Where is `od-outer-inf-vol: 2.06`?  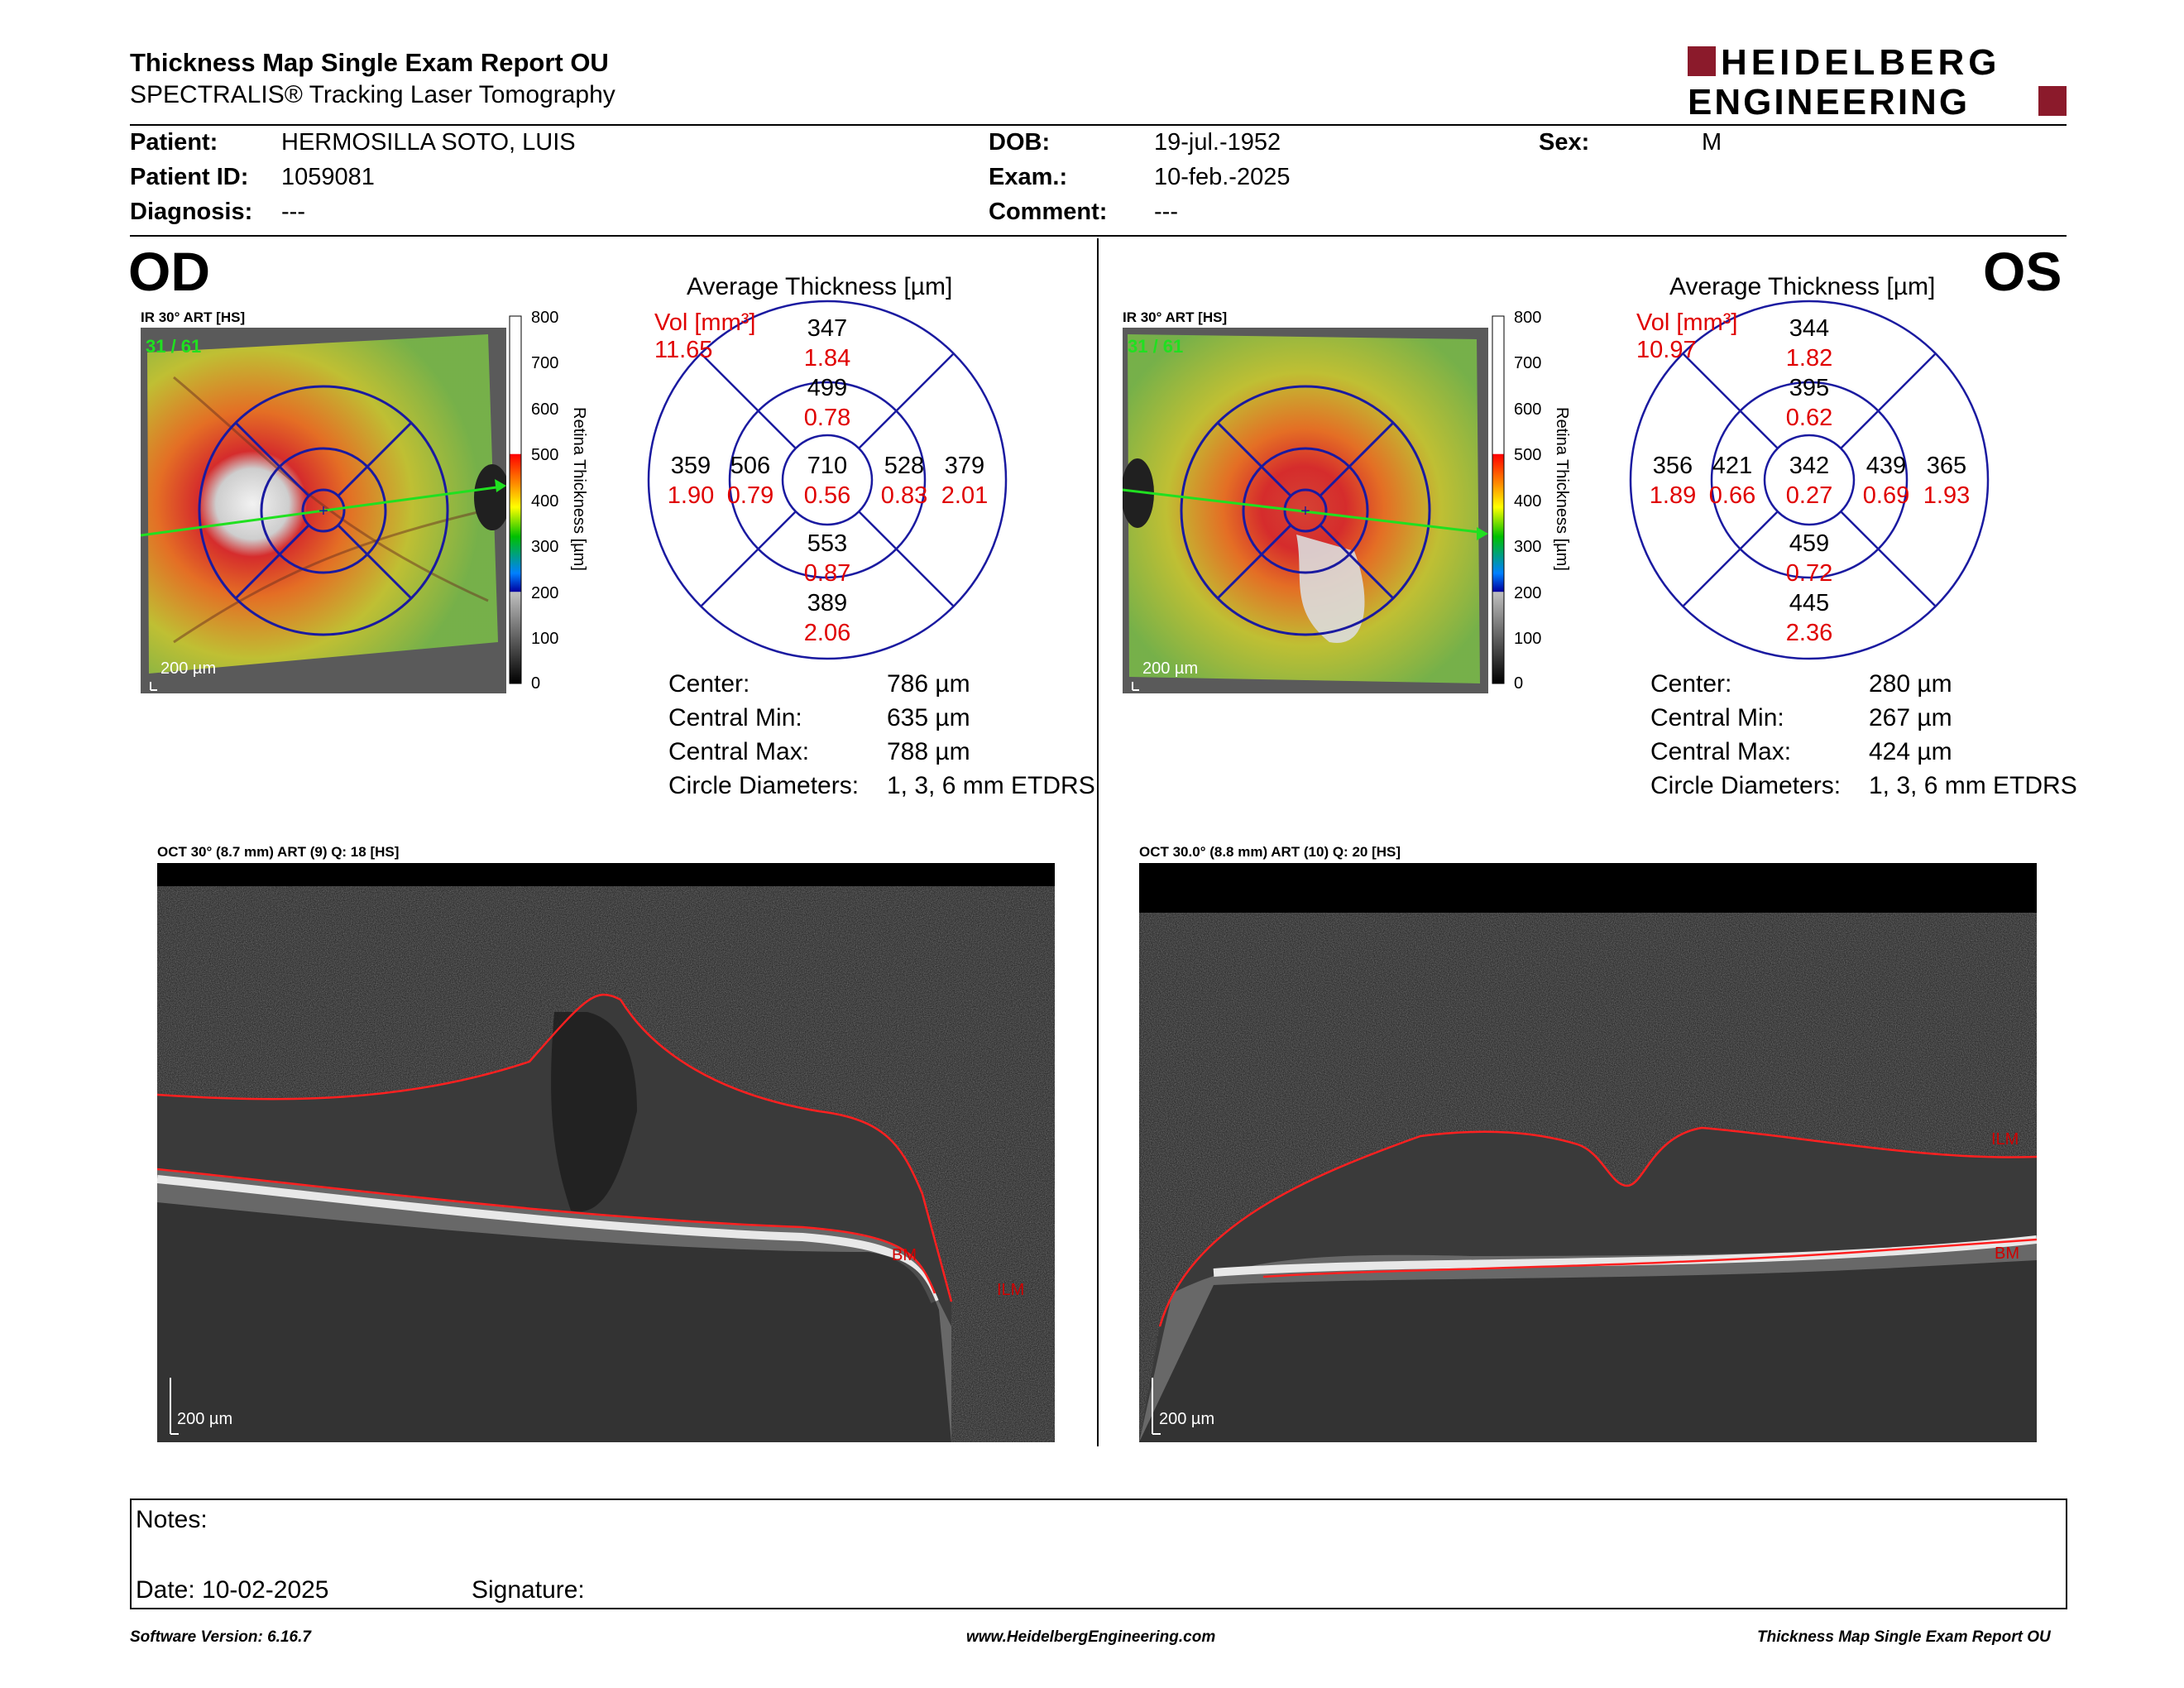
od-outer-inf-vol: 2.06 is located at coordinates (827, 633).